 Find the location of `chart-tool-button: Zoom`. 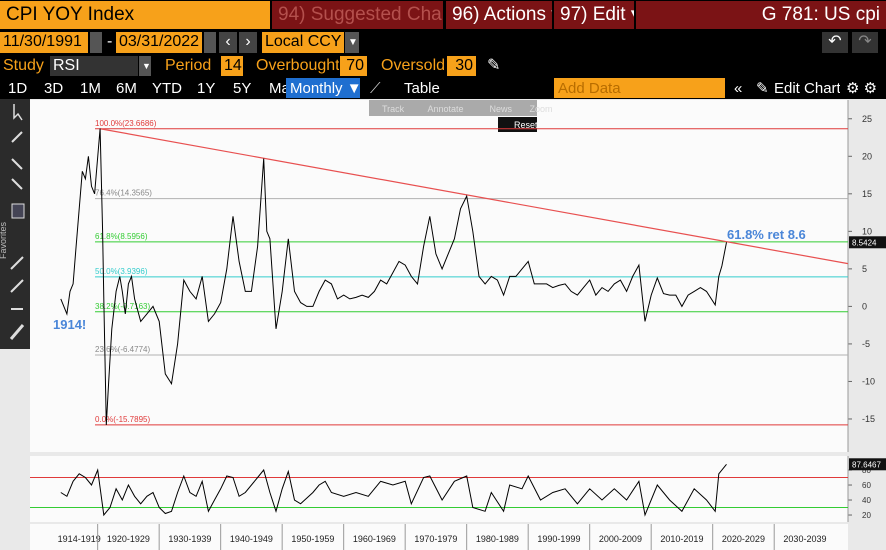

chart-tool-button: Zoom is located at coordinates (541, 109).